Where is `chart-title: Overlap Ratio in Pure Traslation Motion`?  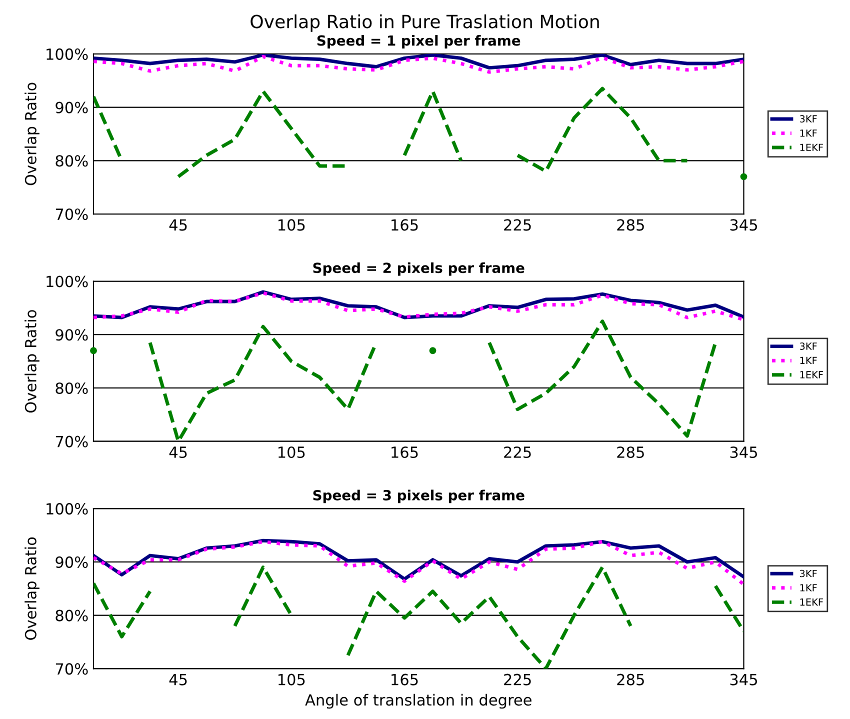
chart-title: Overlap Ratio in Pure Traslation Motion is located at coordinates (424, 23).